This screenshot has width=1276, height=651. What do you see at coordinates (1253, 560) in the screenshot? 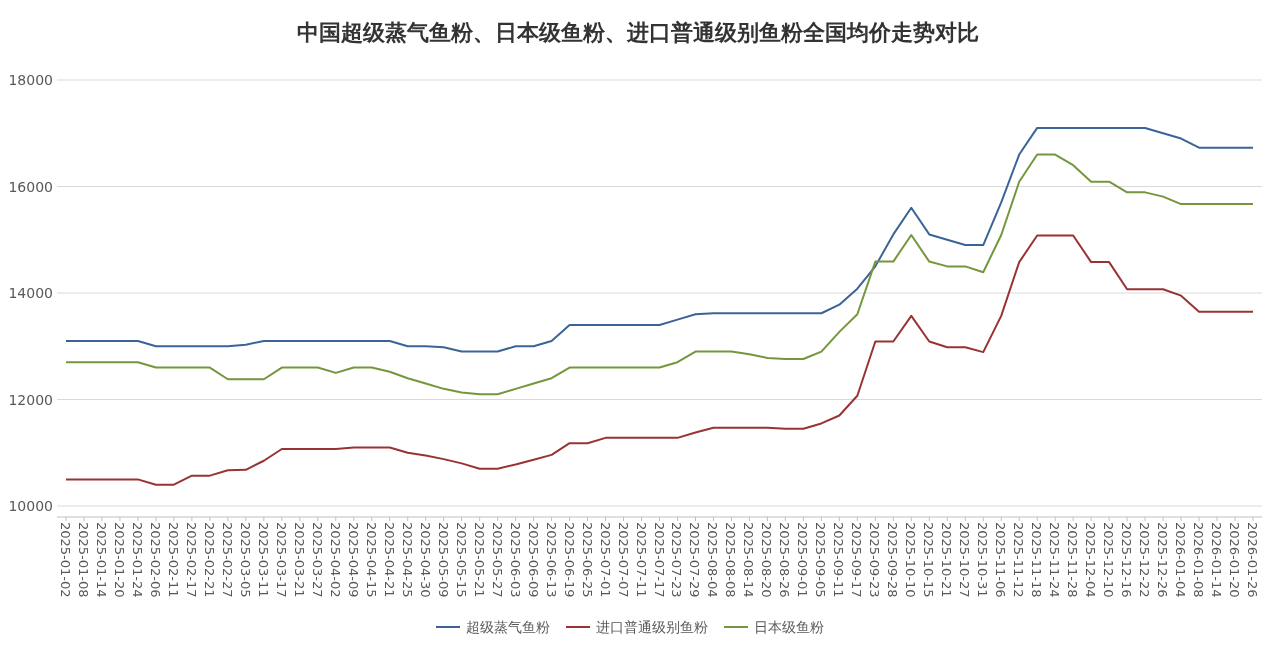
I see `x-tick-label: 2026-01-26` at bounding box center [1253, 560].